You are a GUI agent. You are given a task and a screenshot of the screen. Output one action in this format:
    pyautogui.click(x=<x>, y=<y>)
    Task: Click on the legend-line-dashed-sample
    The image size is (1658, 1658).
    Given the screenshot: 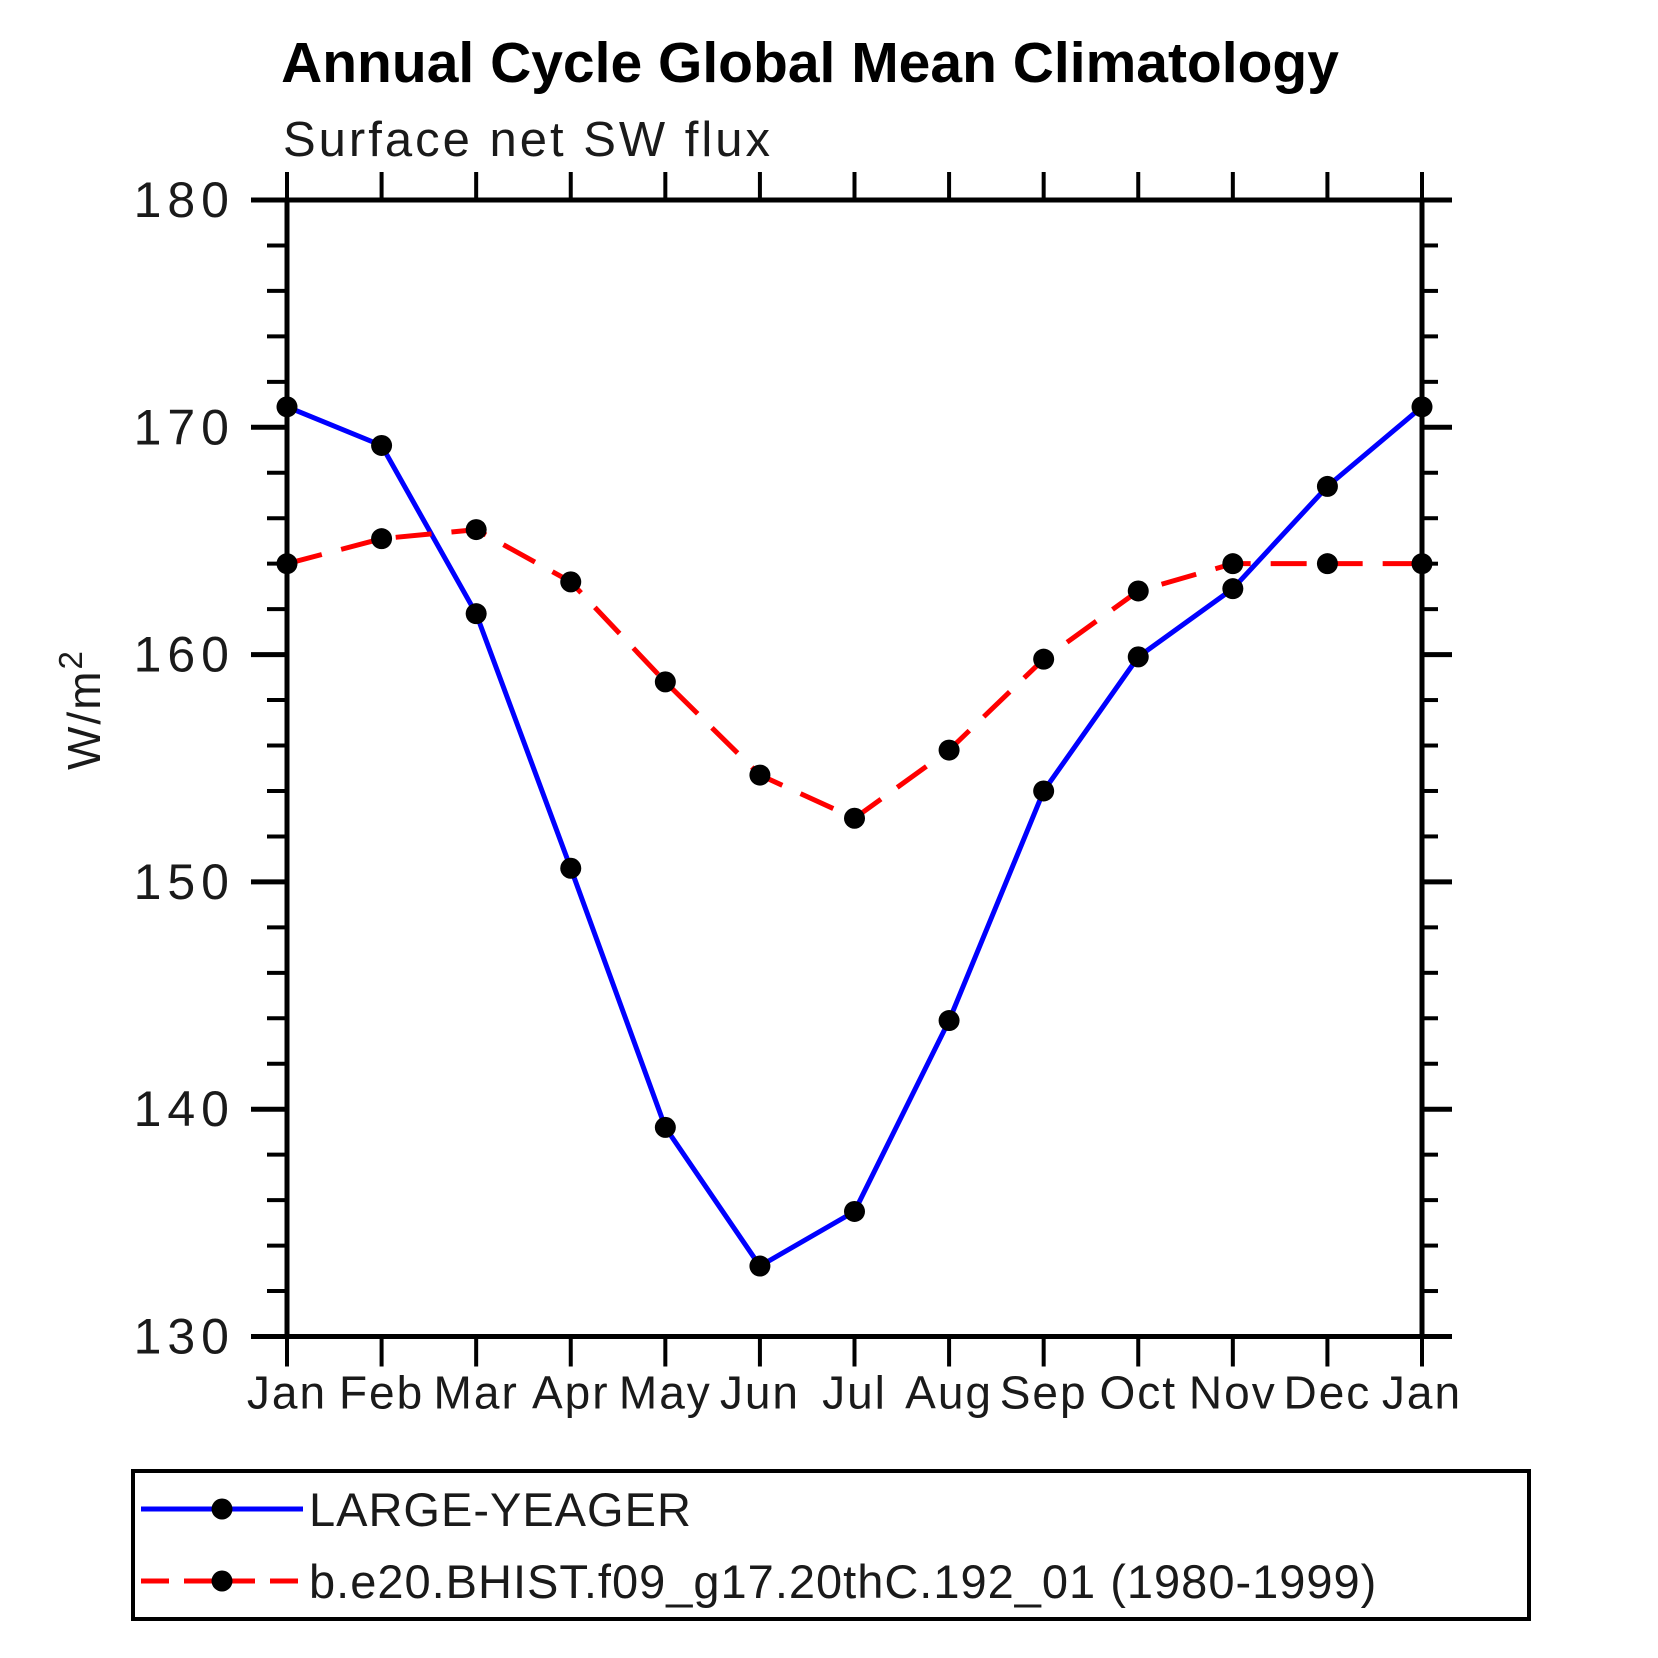 What is the action you would take?
    pyautogui.click(x=222, y=1581)
    